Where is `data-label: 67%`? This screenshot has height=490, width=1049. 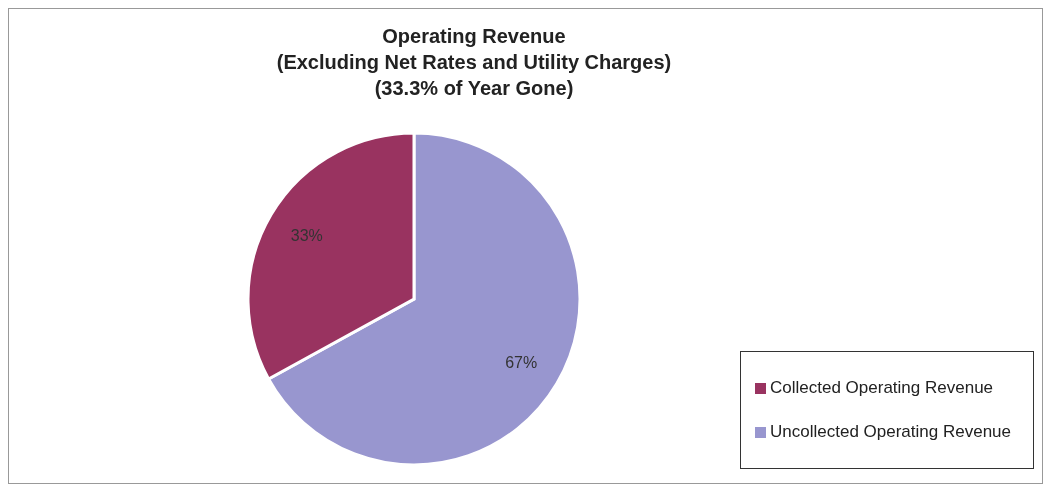 data-label: 67% is located at coordinates (521, 362).